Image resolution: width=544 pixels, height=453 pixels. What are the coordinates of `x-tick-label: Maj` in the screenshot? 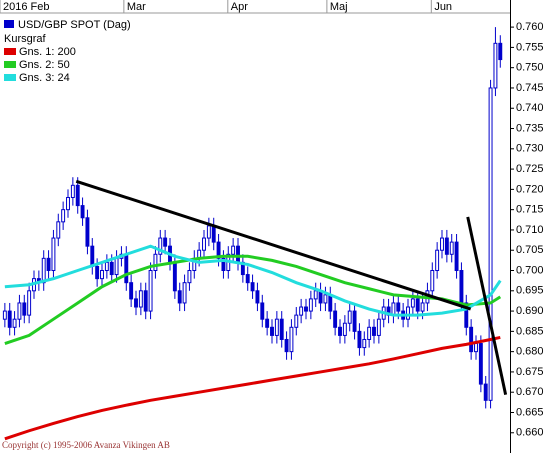 It's located at (339, 7).